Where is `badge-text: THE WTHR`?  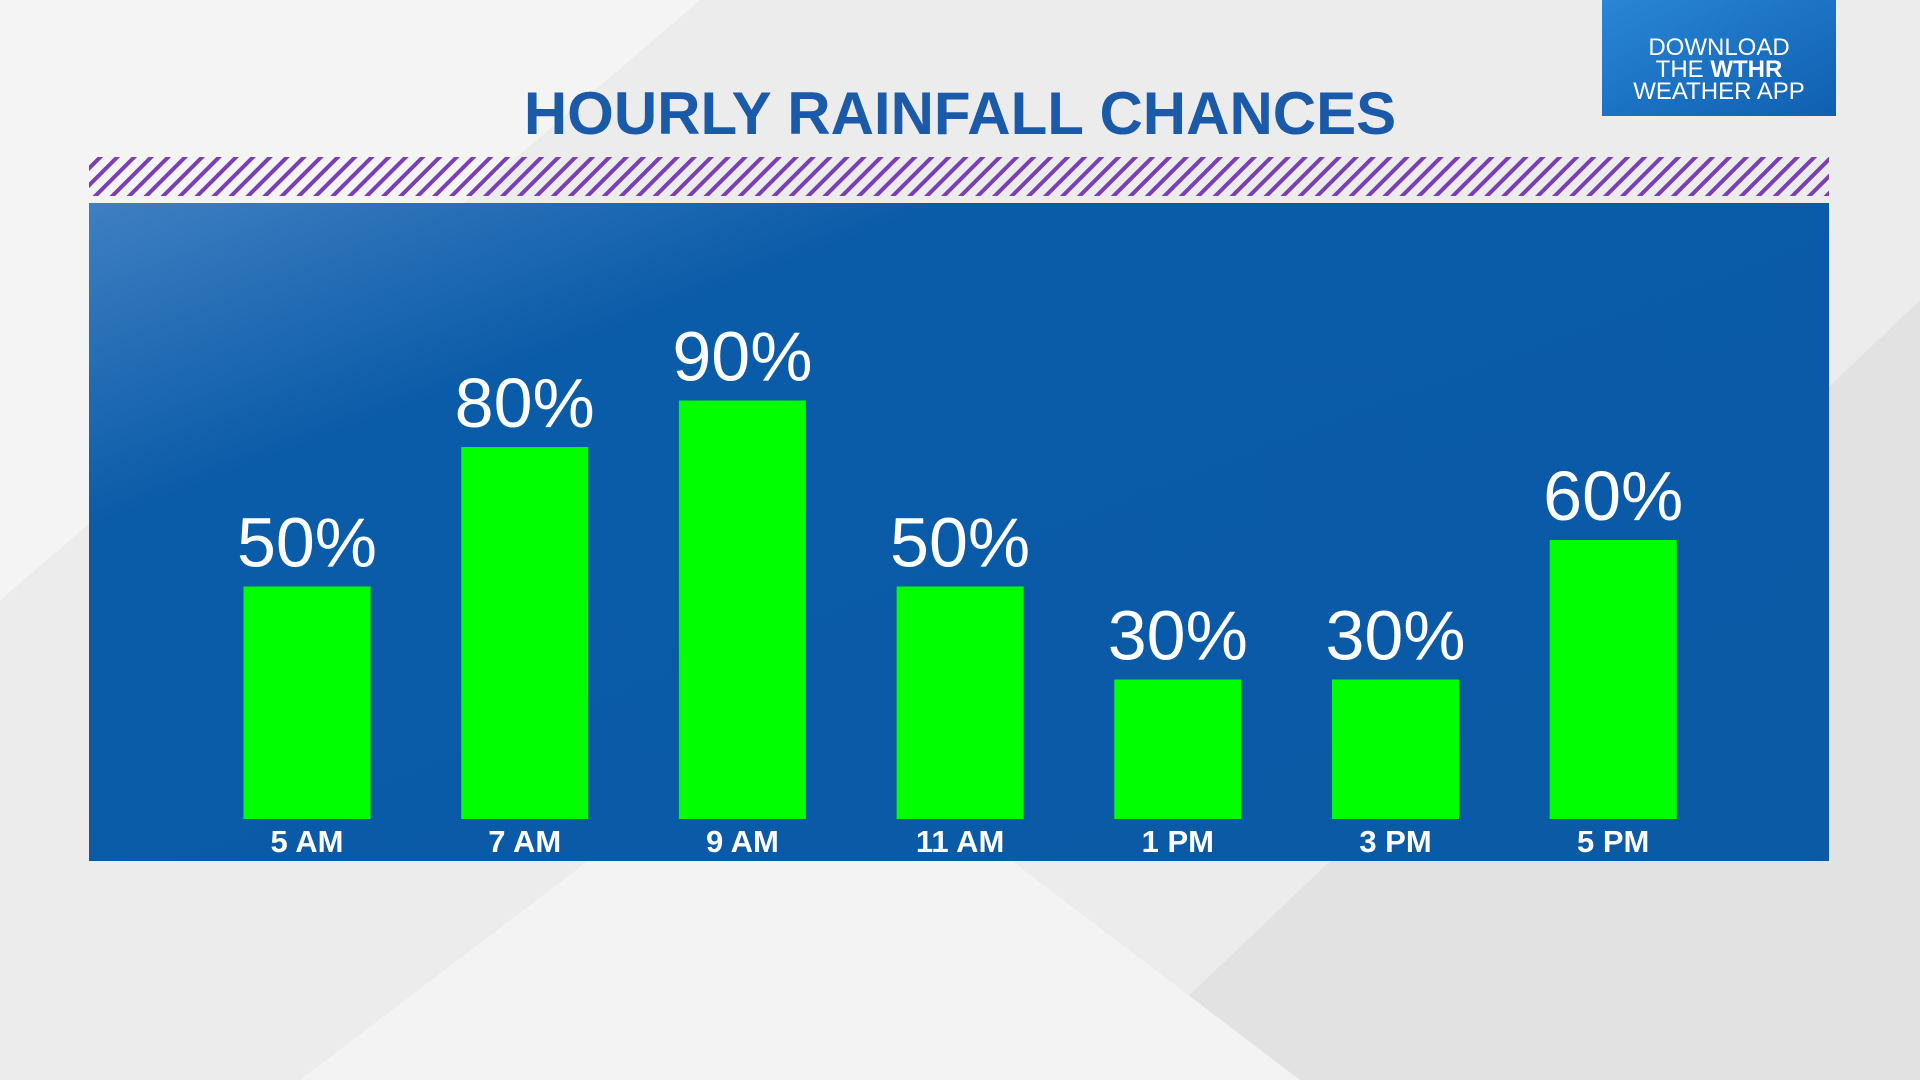
badge-text: THE WTHR is located at coordinates (1719, 69).